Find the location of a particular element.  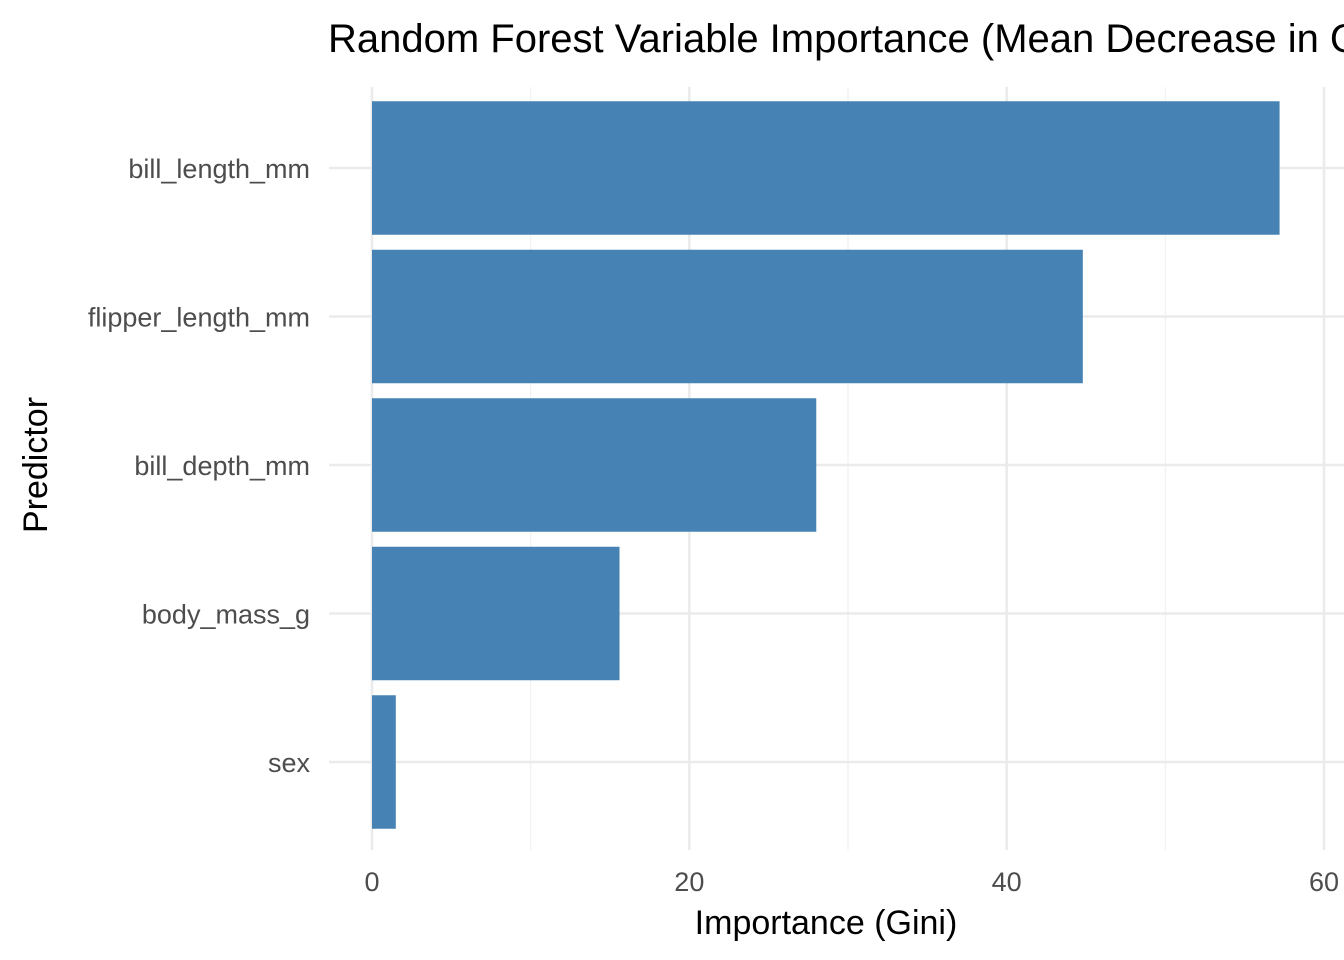

x-tick-label: 20 is located at coordinates (689, 882).